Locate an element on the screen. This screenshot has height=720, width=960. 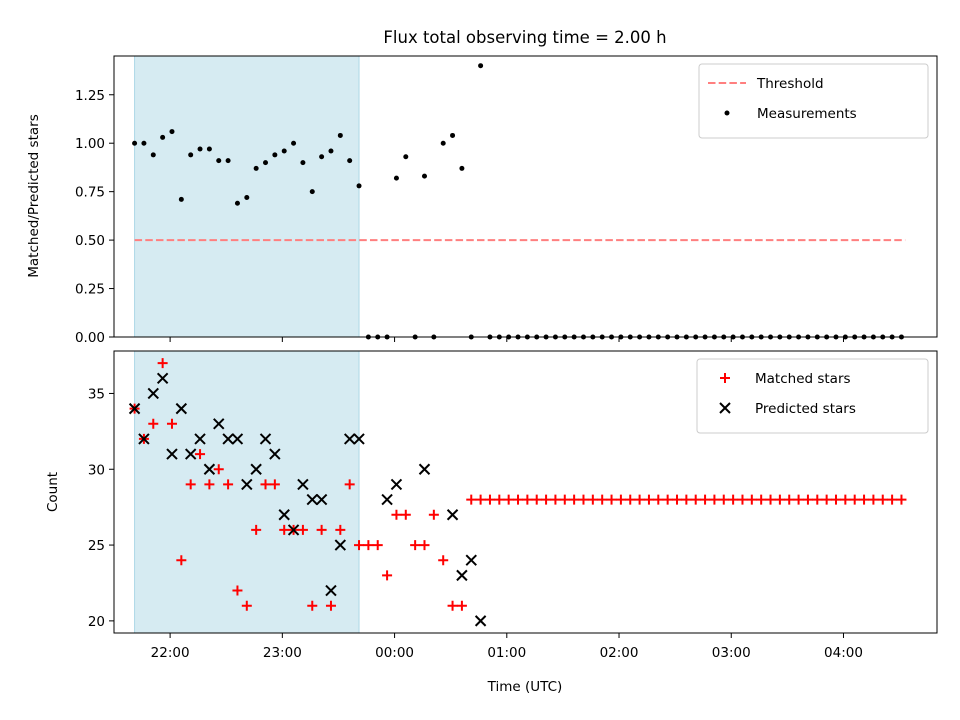
legend-predicted-swatch is located at coordinates (725, 408).